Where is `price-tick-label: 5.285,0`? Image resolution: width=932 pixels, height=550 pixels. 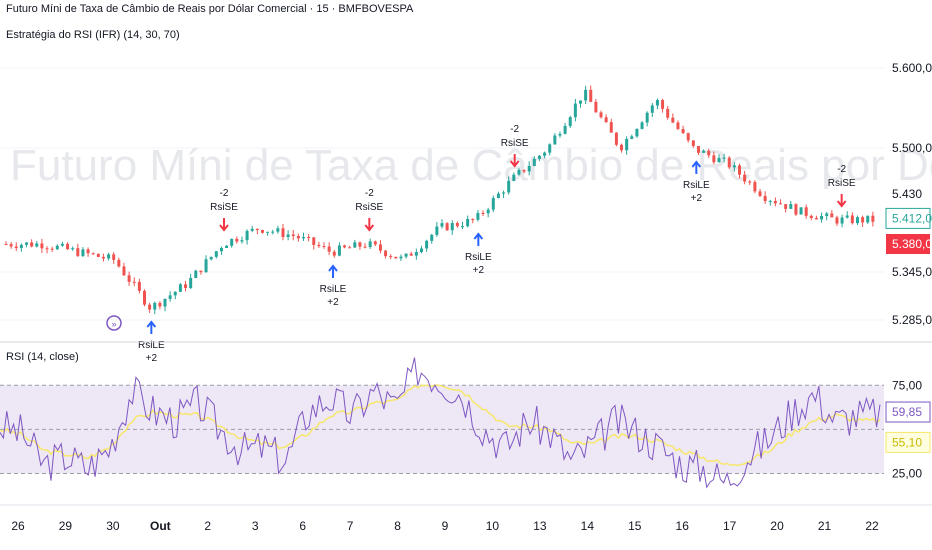 price-tick-label: 5.285,0 is located at coordinates (912, 320).